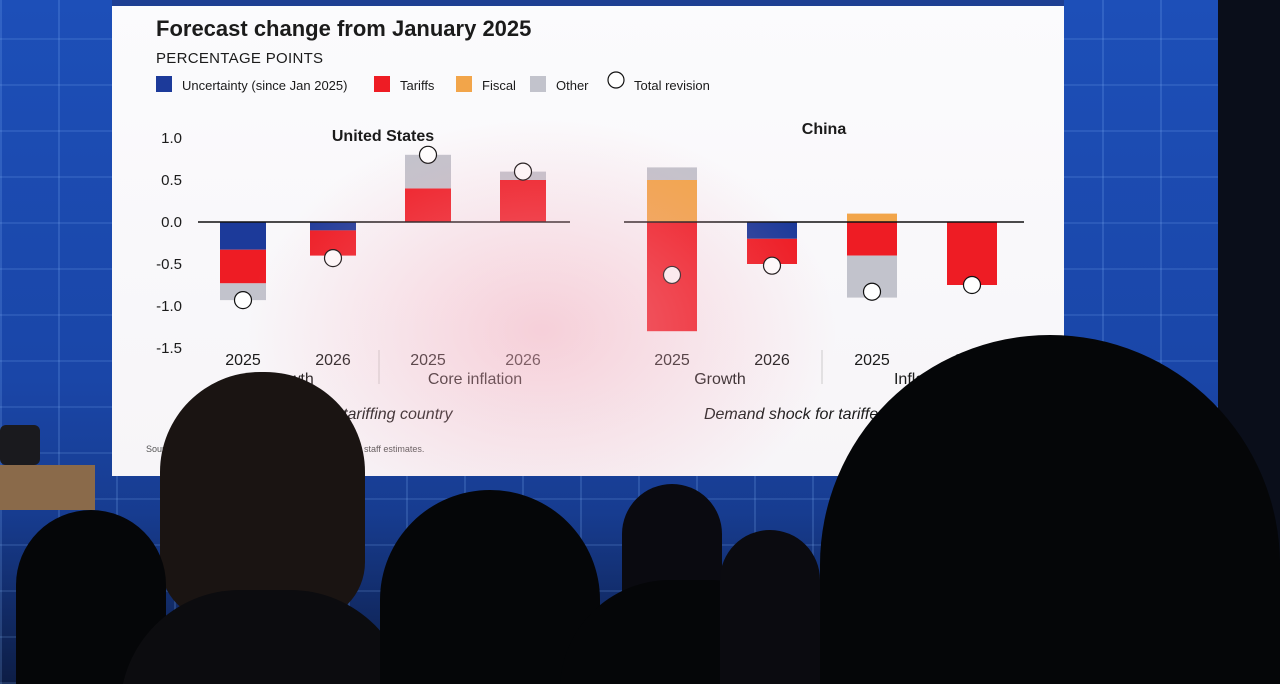  Describe the element at coordinates (499, 85) in the screenshot. I see `legend-label: Fiscal` at that location.